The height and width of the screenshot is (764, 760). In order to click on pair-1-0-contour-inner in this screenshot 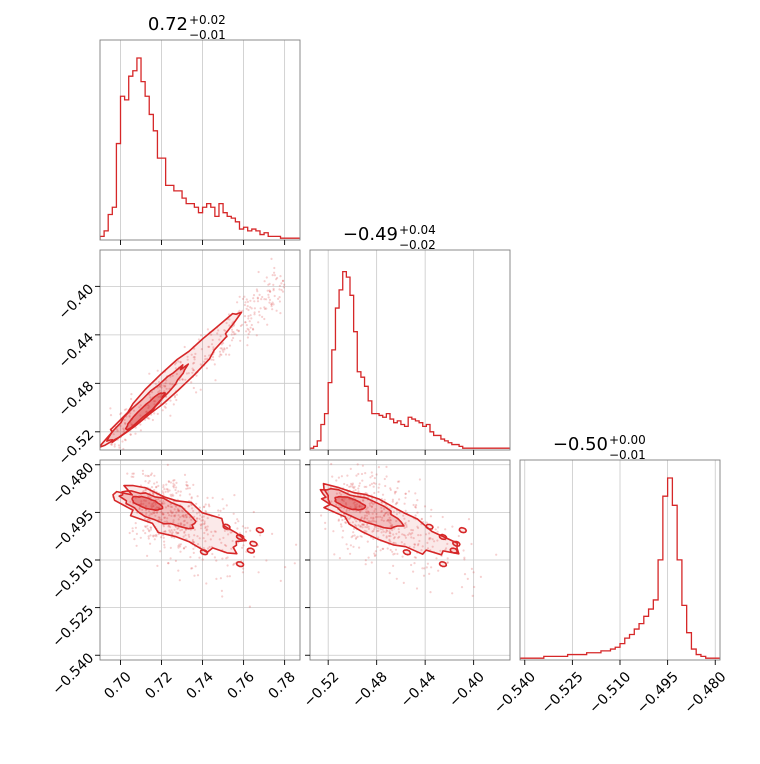, I will do `click(145, 411)`.